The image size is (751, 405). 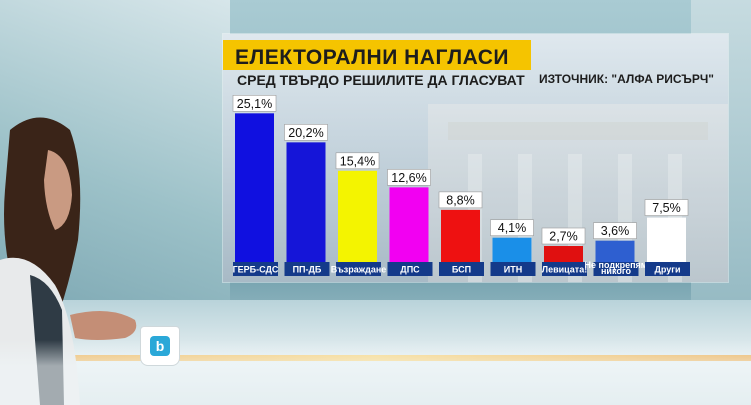 I want to click on category-label: БСП, so click(x=461, y=270).